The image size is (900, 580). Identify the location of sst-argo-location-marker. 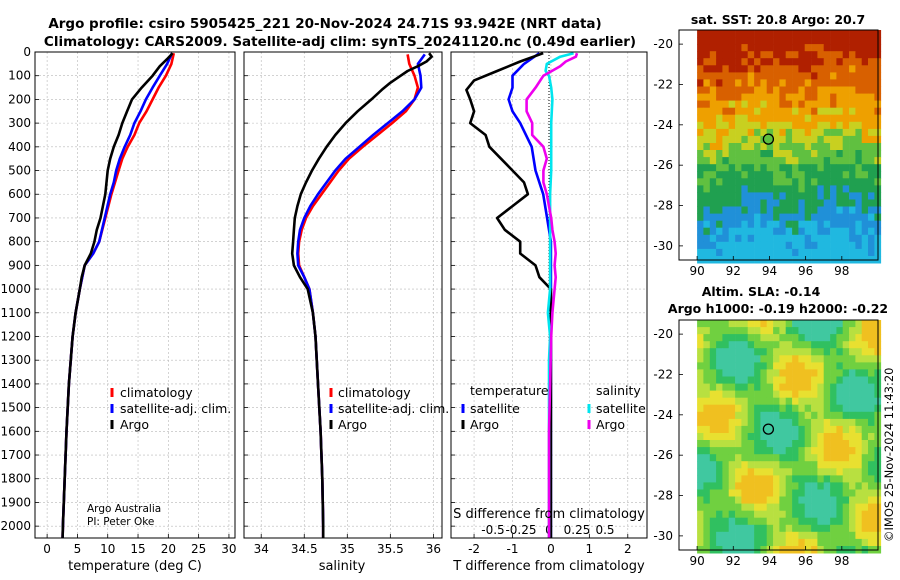
(768, 139).